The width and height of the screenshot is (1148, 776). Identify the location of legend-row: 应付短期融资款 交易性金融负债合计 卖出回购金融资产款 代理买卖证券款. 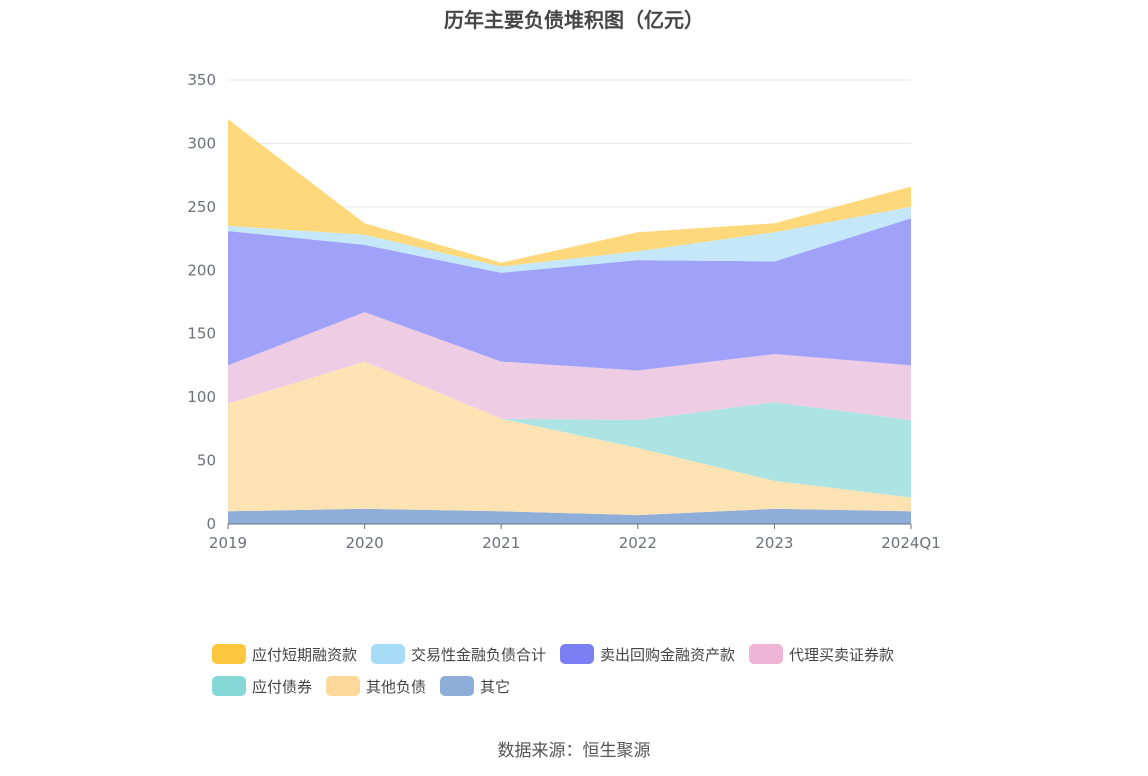
(592, 654).